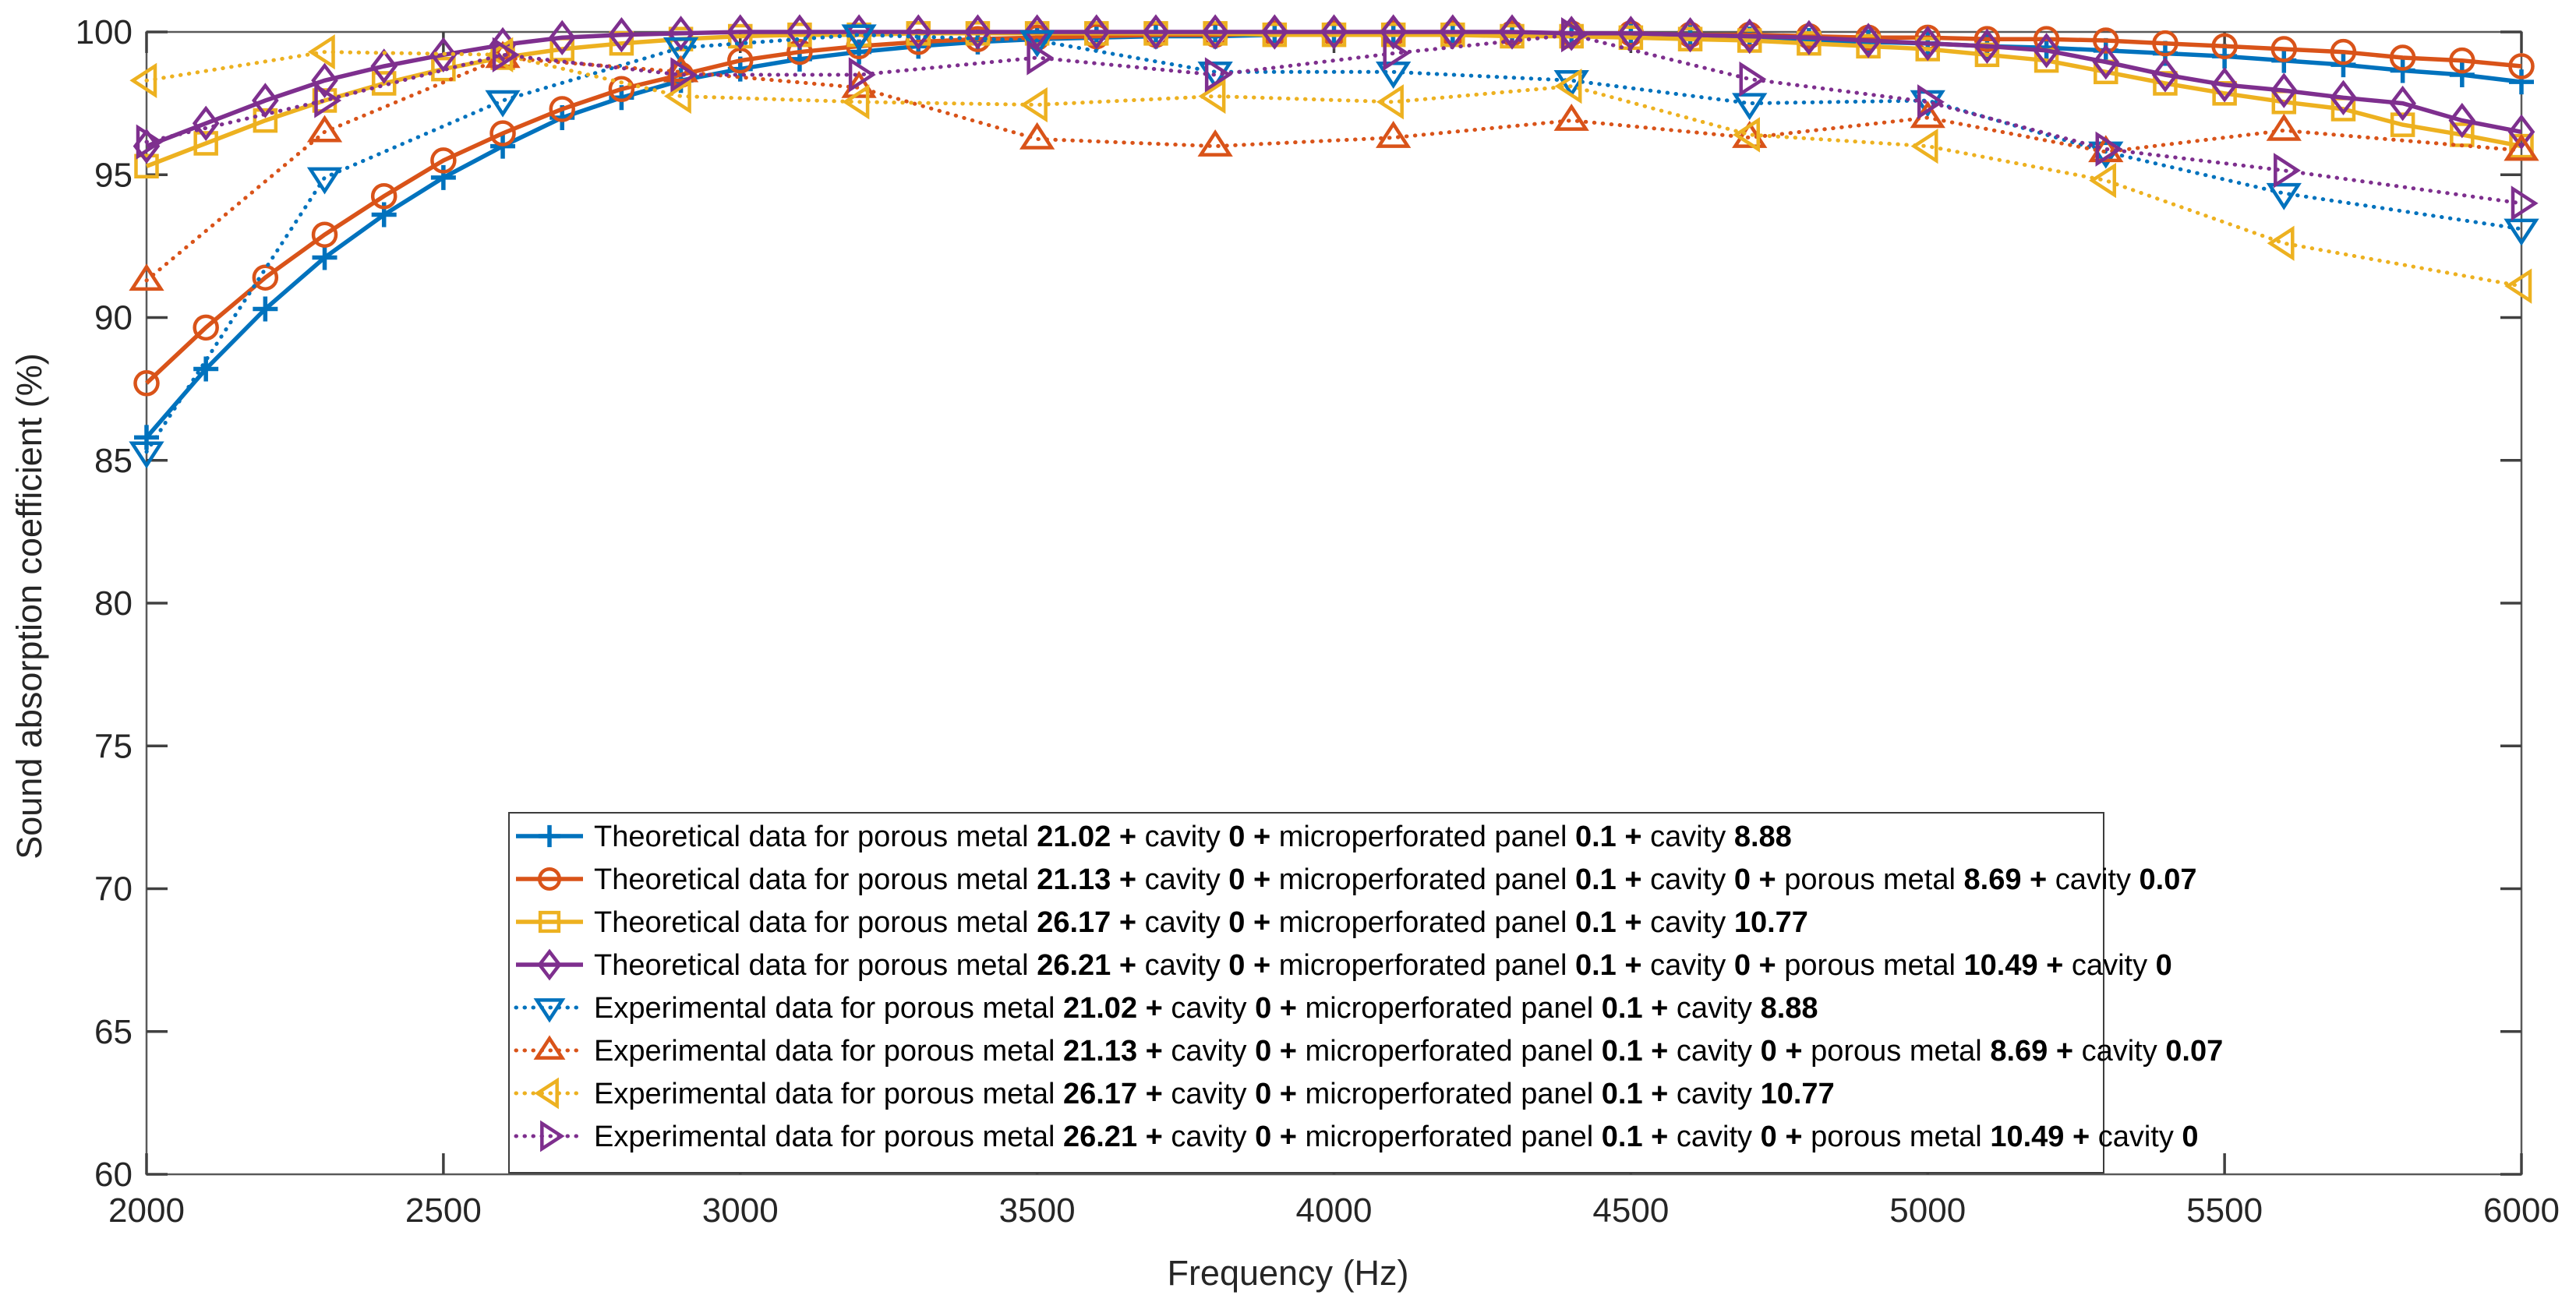 Image resolution: width=2576 pixels, height=1306 pixels. What do you see at coordinates (113, 746) in the screenshot?
I see `y-tick-label: 75` at bounding box center [113, 746].